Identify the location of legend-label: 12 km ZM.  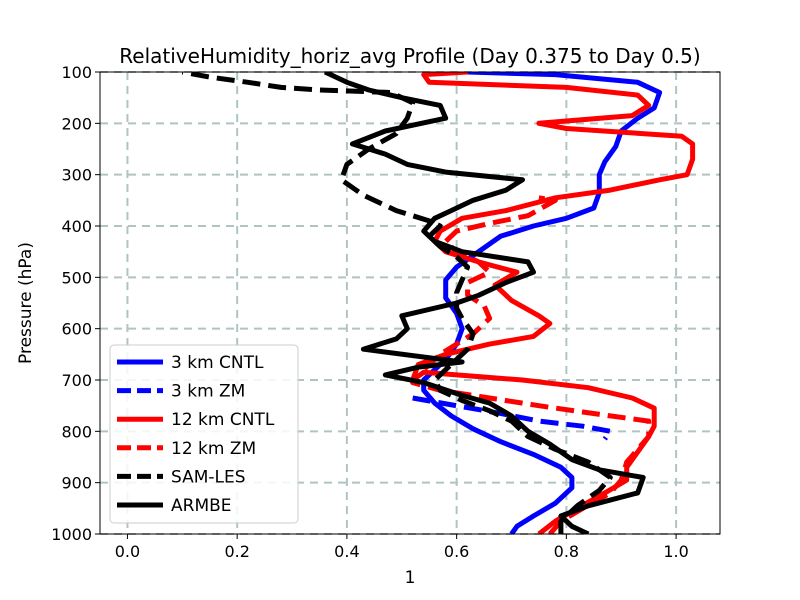
(213, 449).